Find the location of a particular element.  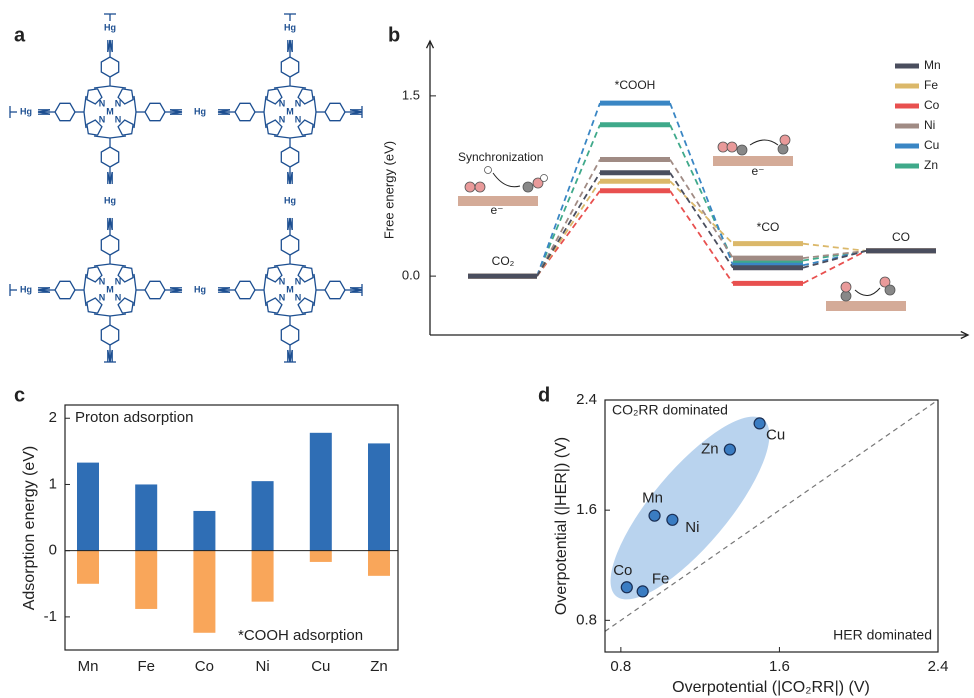

x-tick-label: 1.6 is located at coordinates (779, 666).